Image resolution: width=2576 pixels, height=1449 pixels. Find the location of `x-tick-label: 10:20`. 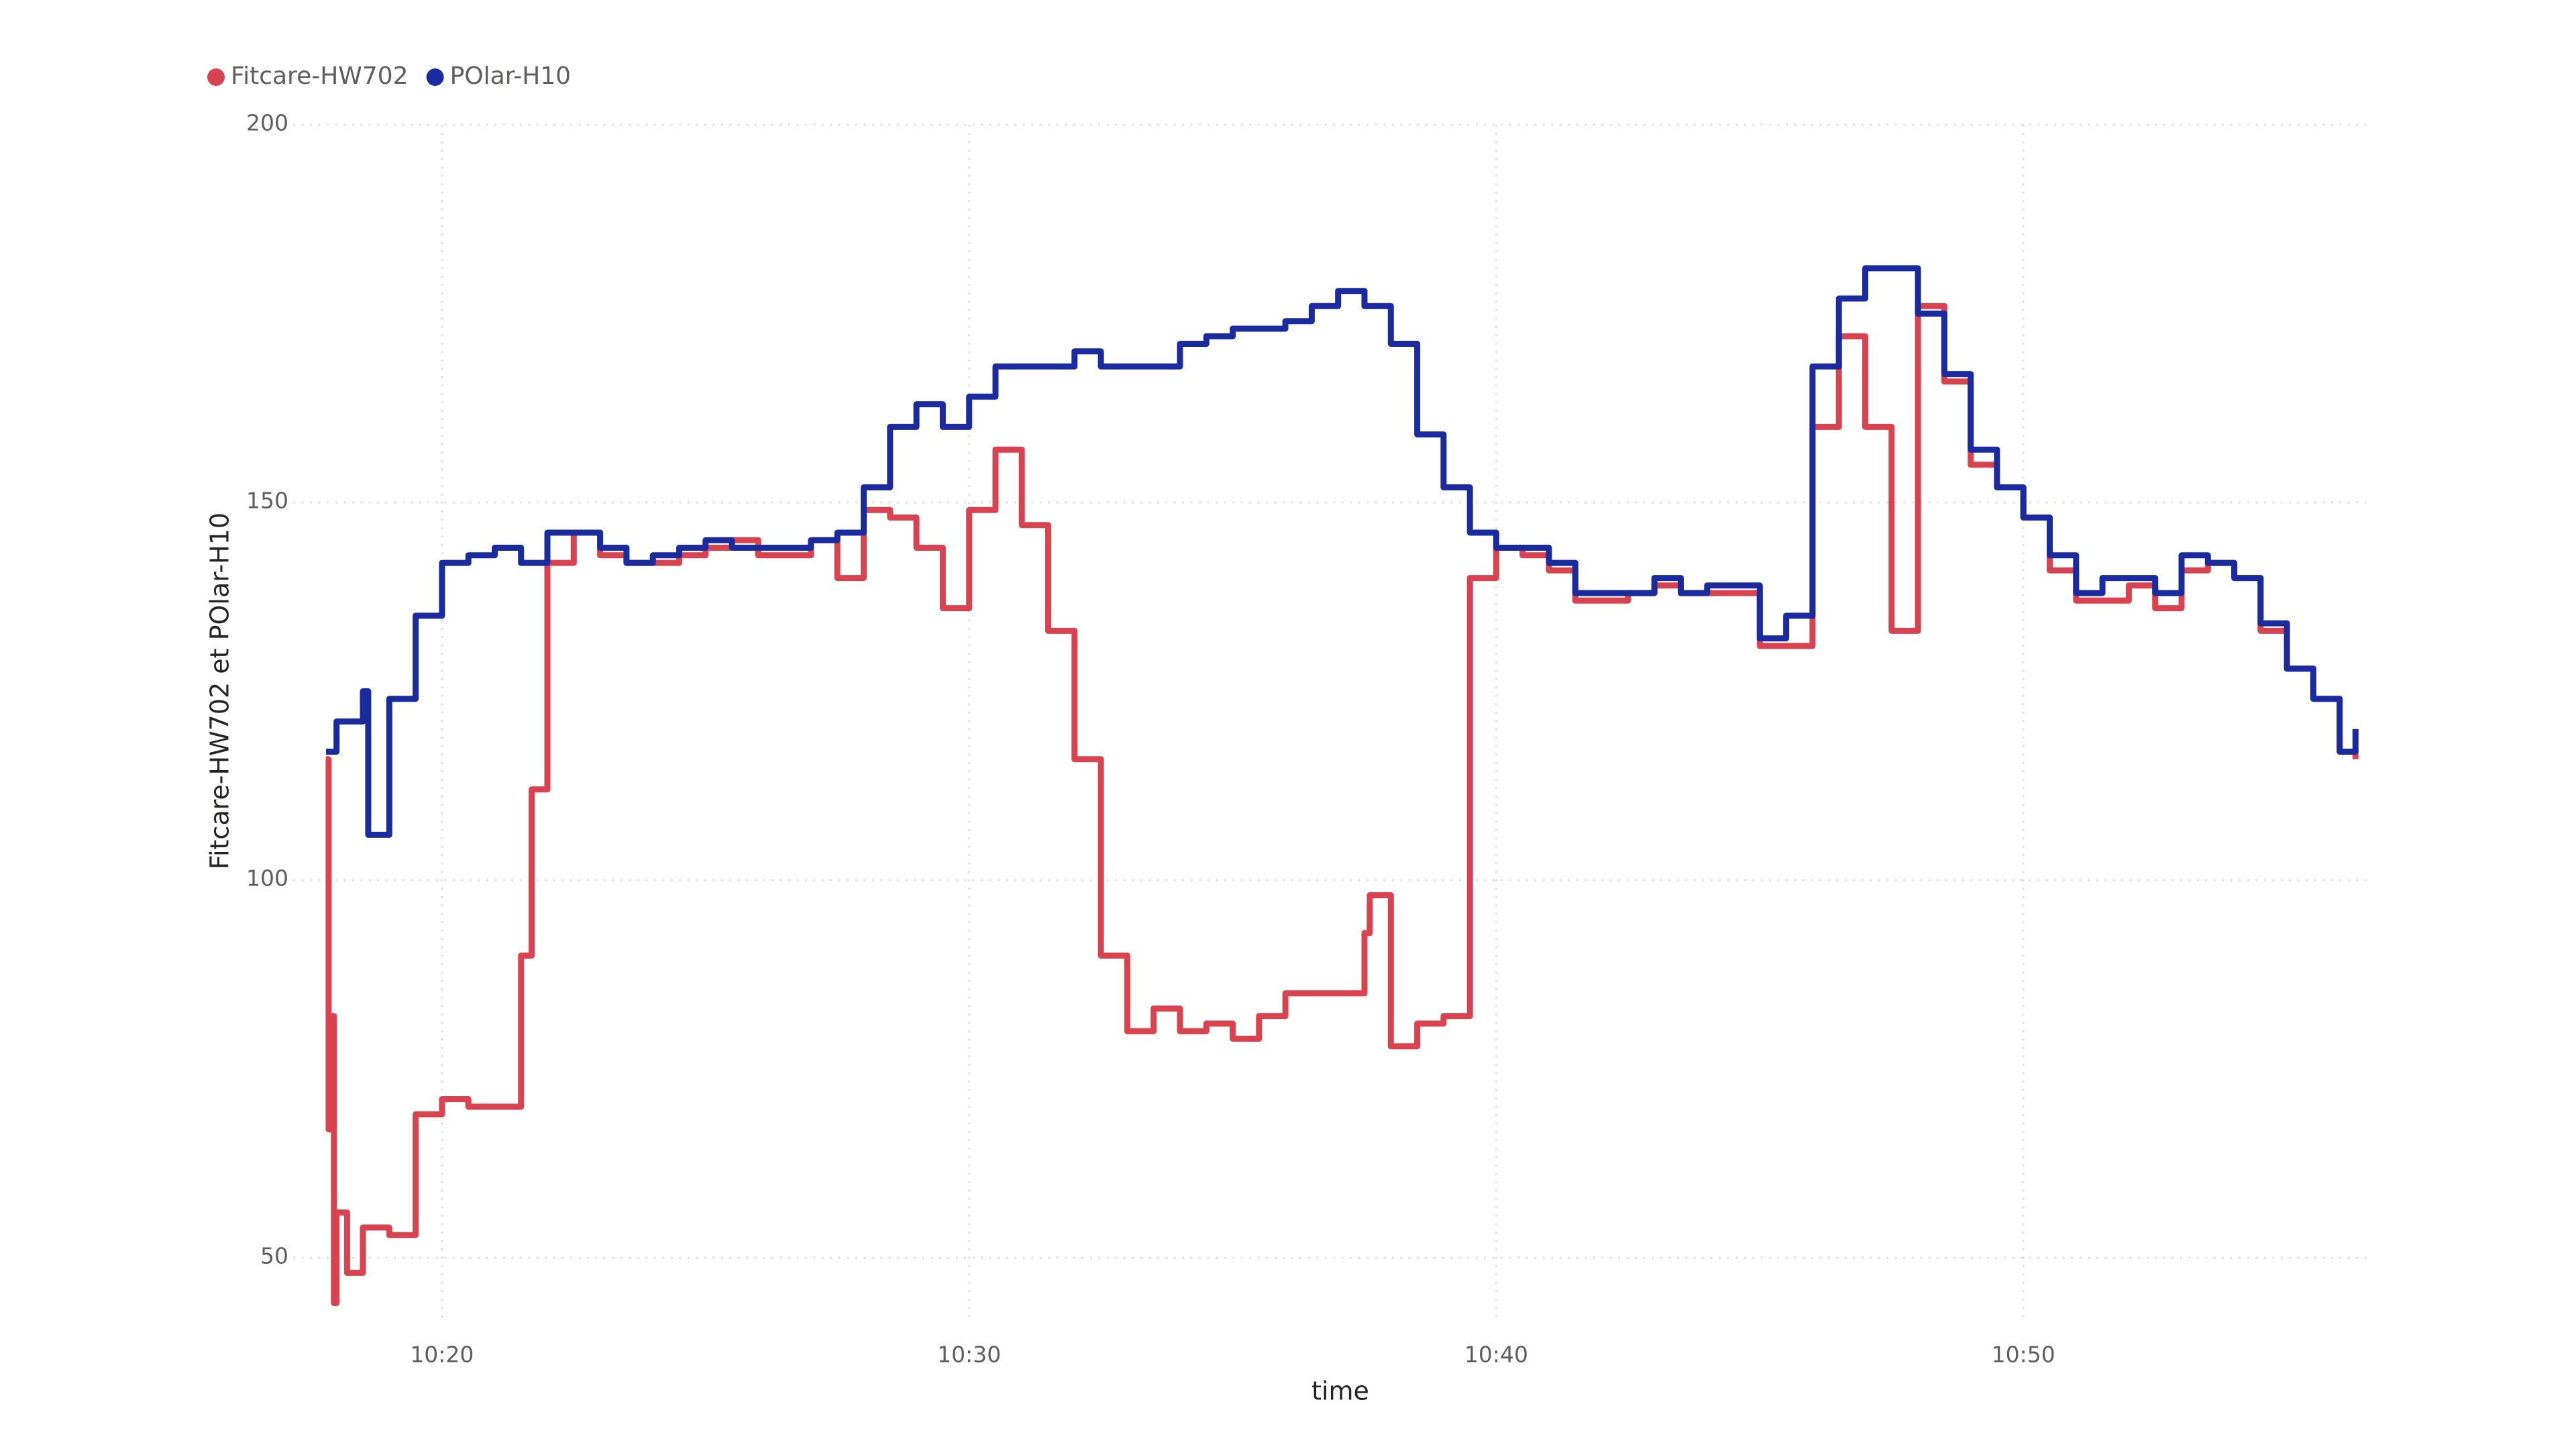

x-tick-label: 10:20 is located at coordinates (442, 1355).